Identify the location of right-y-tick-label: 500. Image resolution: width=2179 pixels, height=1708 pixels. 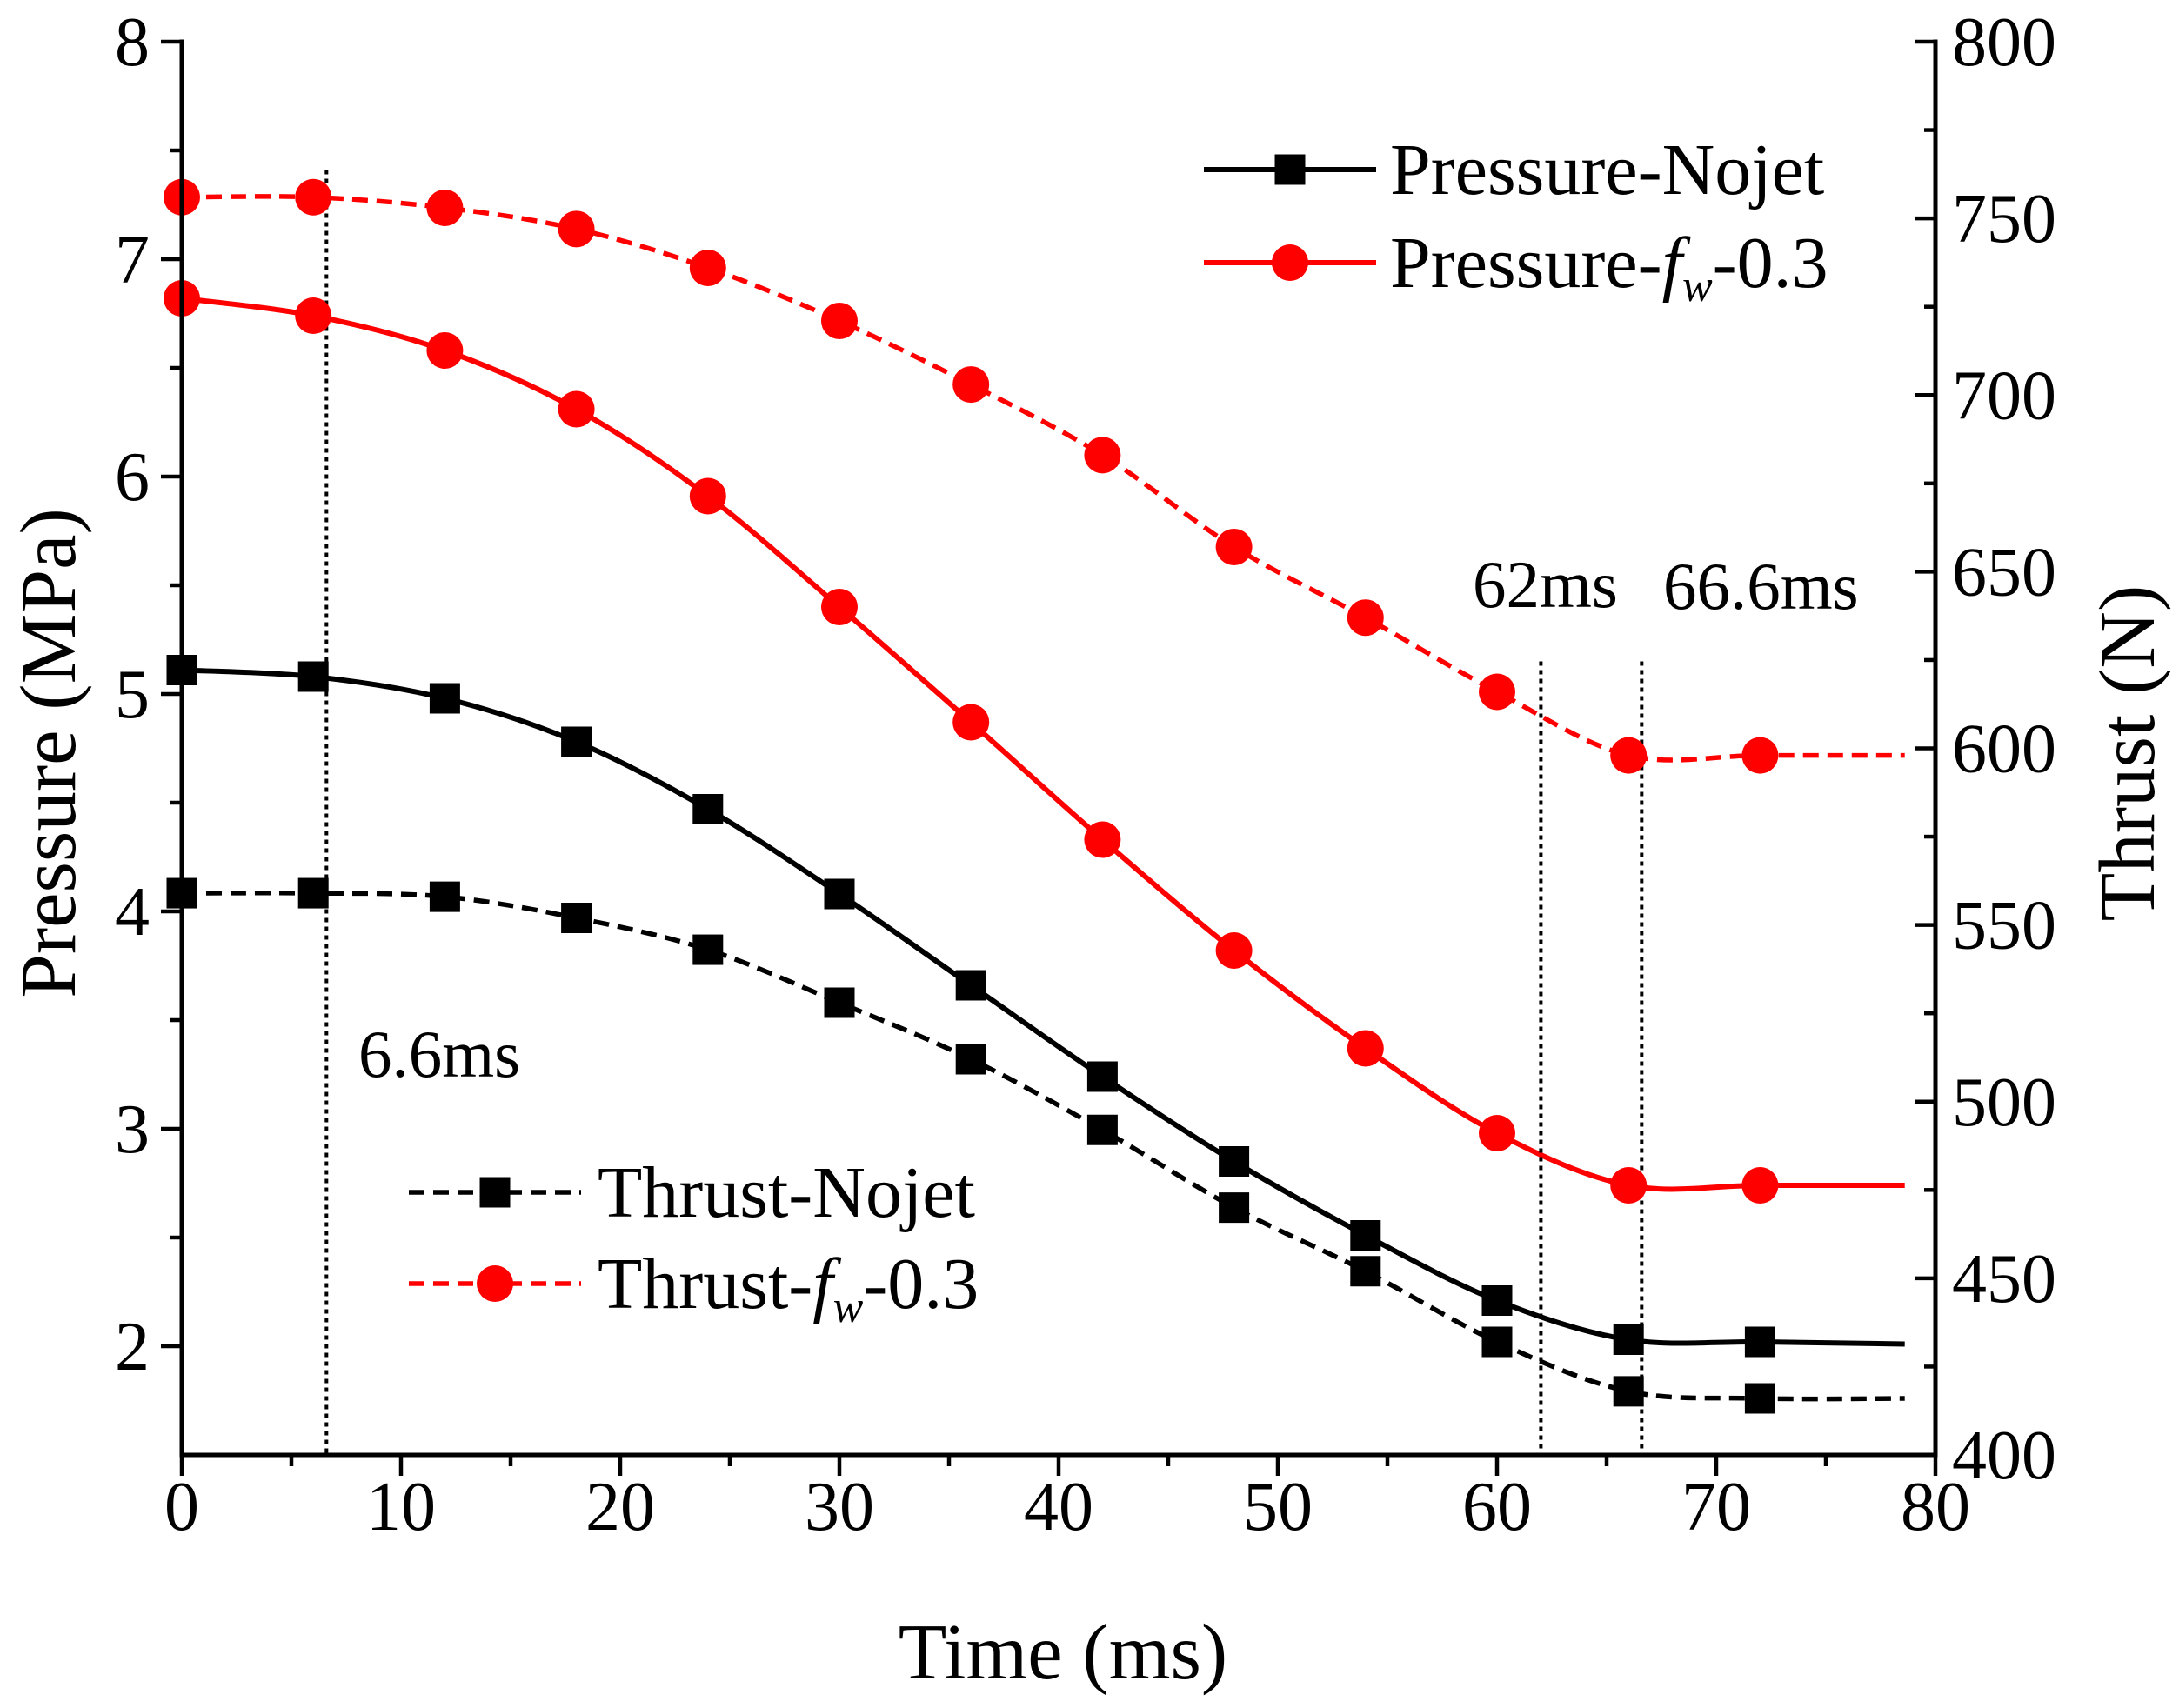
(2004, 1102).